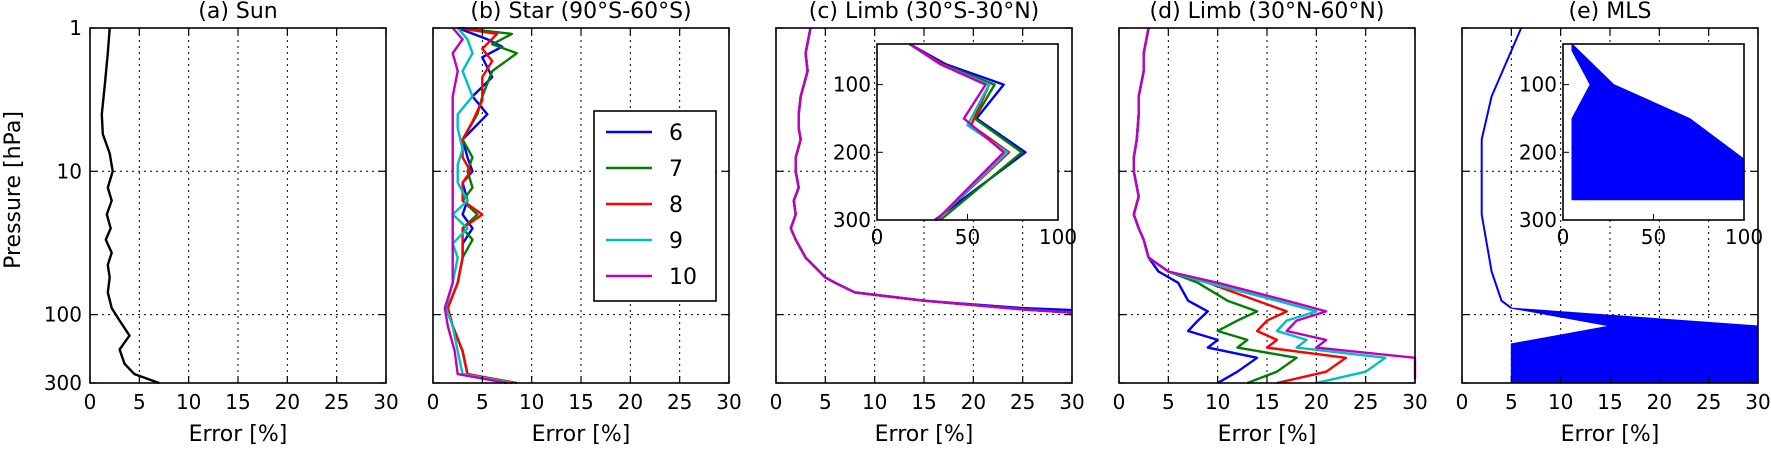 The image size is (1771, 450). What do you see at coordinates (1658, 121) in the screenshot?
I see `inset-mls-area` at bounding box center [1658, 121].